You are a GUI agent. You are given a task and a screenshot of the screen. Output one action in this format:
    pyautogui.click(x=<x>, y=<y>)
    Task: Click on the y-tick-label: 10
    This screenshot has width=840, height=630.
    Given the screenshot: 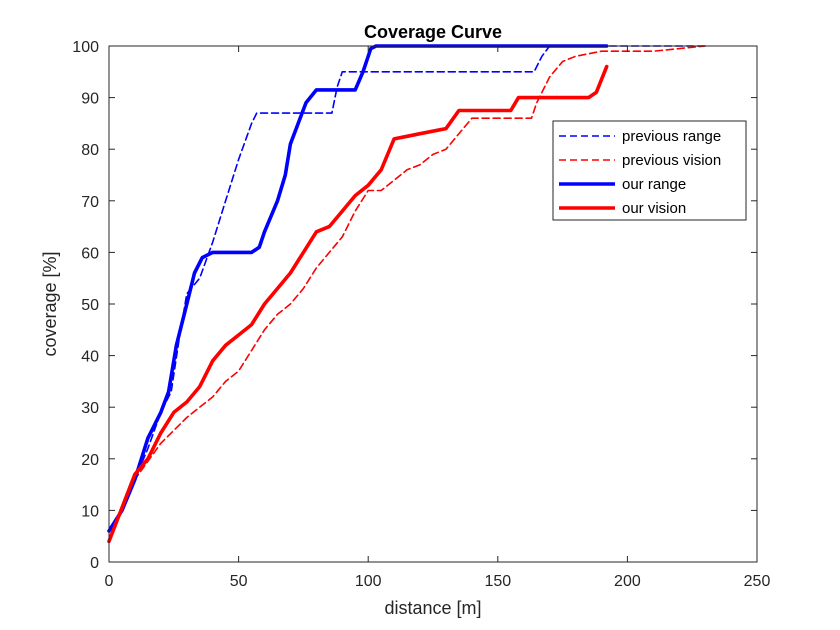 What is the action you would take?
    pyautogui.click(x=90, y=511)
    